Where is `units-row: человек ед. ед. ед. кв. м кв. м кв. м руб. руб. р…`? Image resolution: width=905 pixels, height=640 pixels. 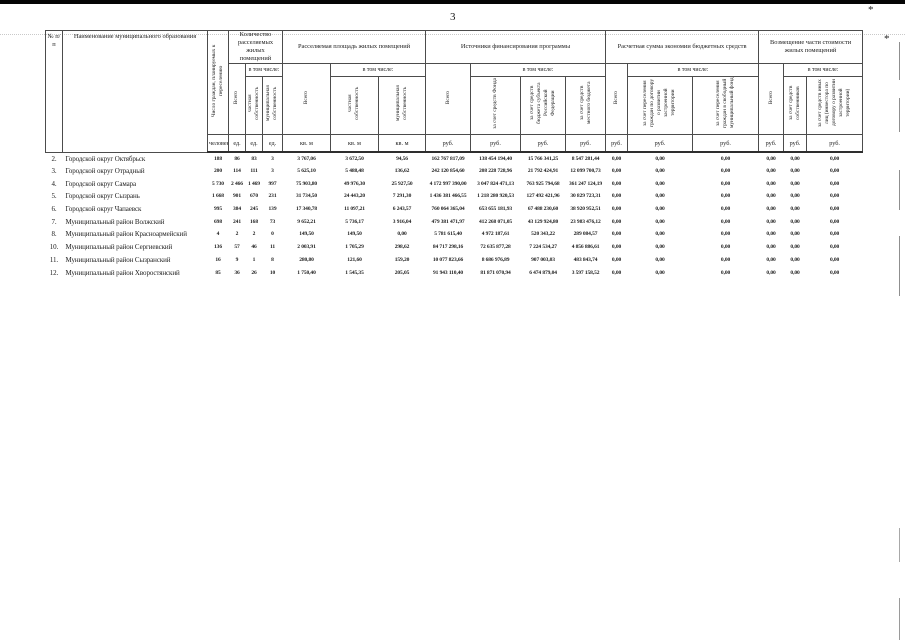 units-row: человек ед. ед. ед. кв. м кв. м кв. м руб. руб. р… is located at coordinates (455, 143).